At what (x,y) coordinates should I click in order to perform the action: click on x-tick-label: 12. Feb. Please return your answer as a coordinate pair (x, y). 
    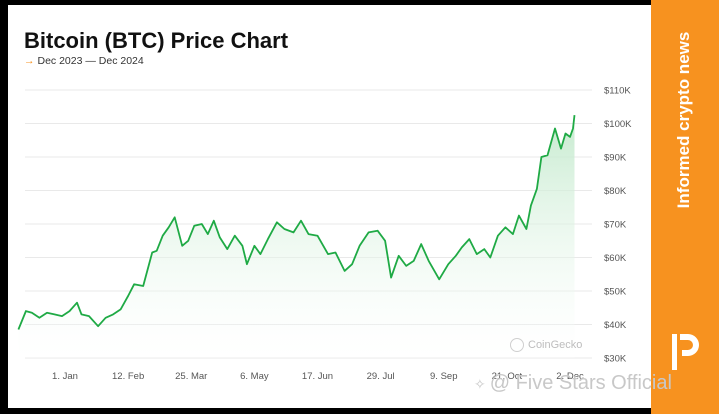
    Looking at the image, I should click on (128, 376).